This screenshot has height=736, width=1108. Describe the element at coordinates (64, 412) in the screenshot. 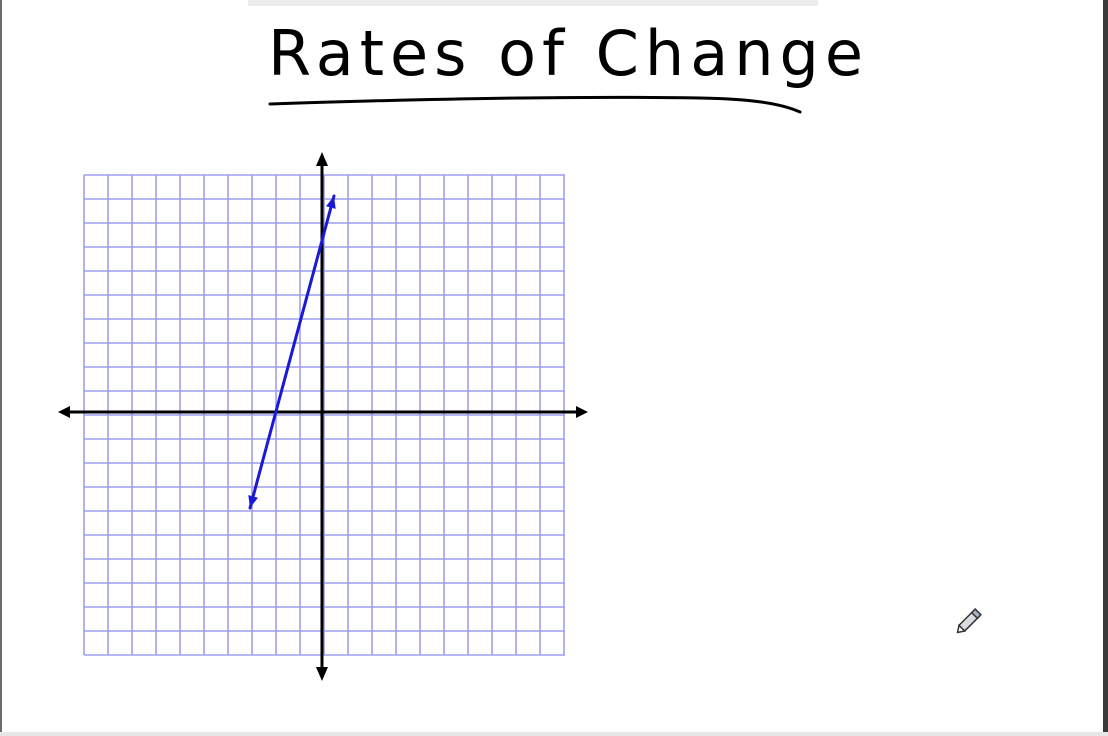

I see `x-axis-arrow-left` at that location.